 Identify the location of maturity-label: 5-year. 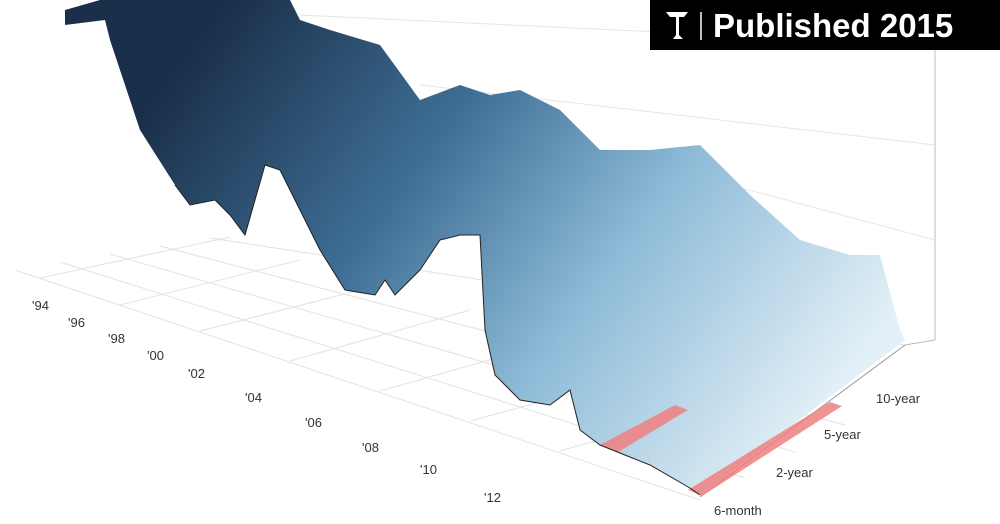
(843, 434).